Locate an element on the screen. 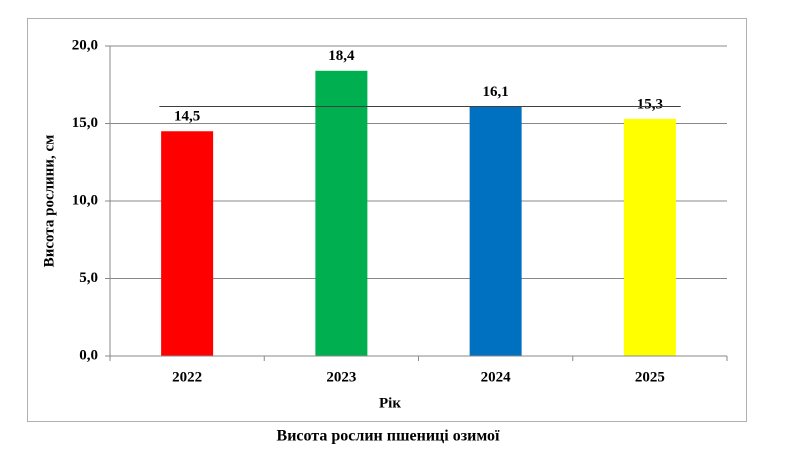 The image size is (788, 459). y-tick-label: 5,0 is located at coordinates (88, 278).